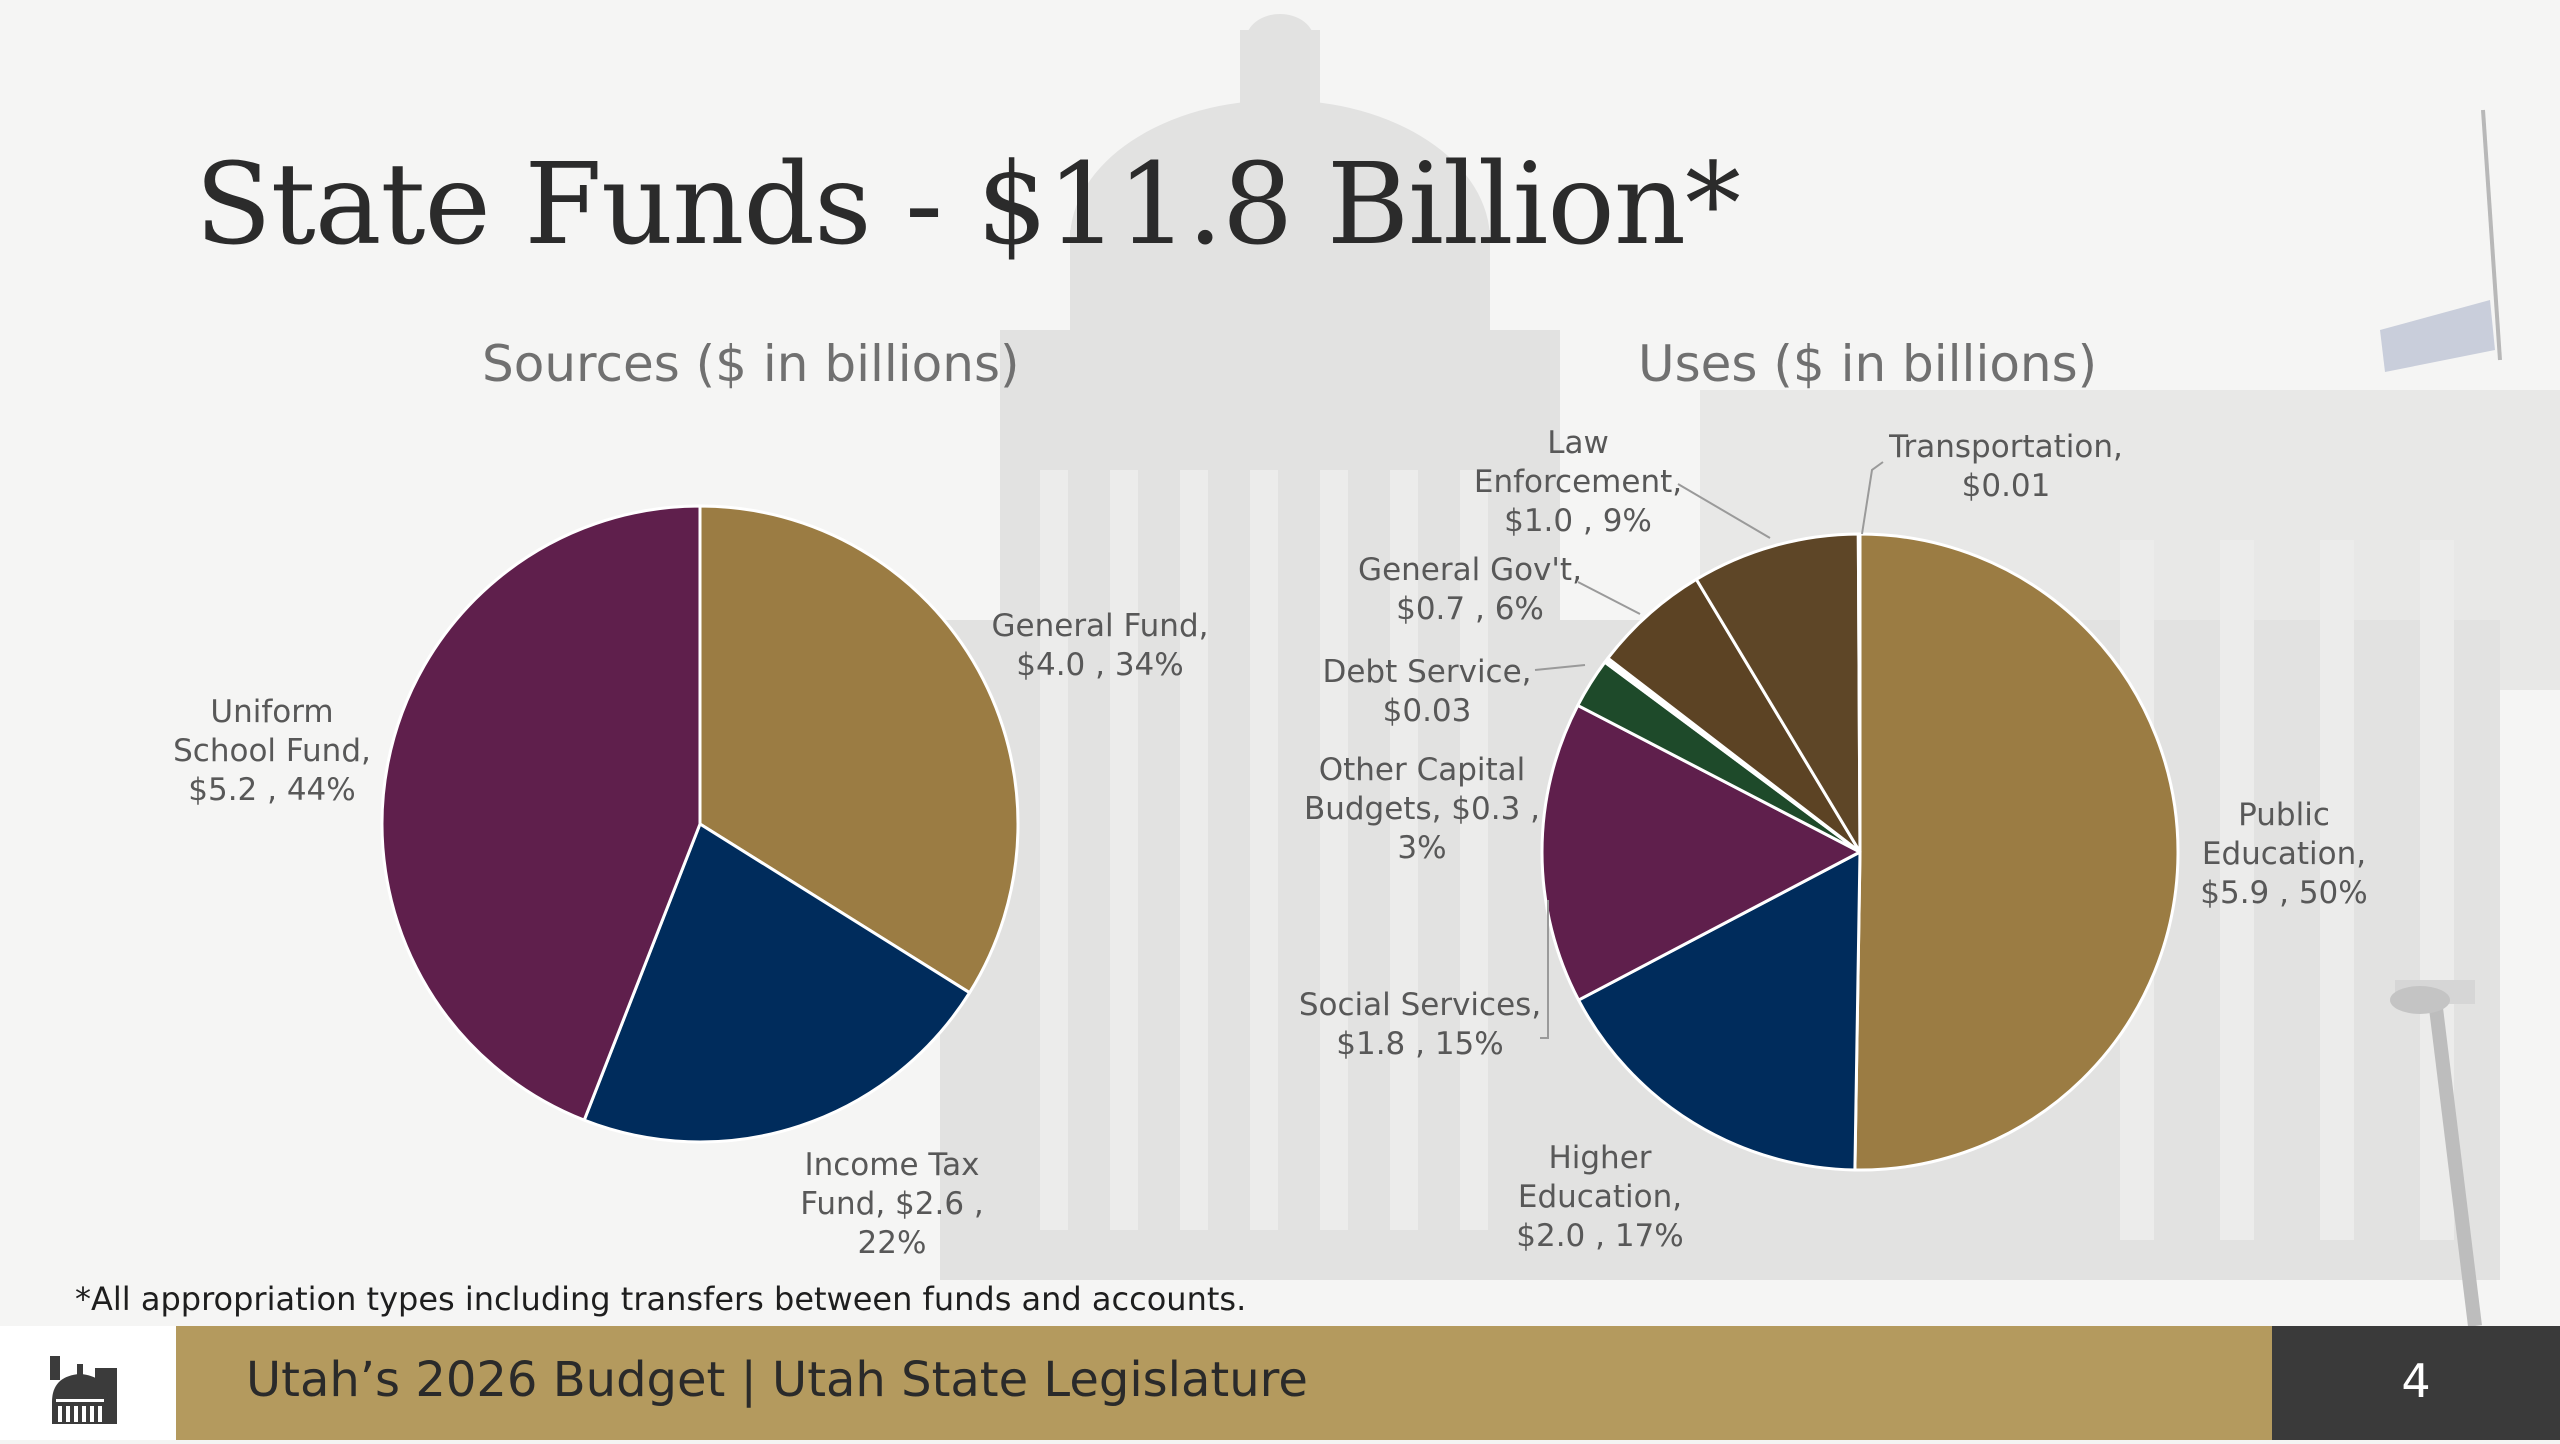 Image resolution: width=2560 pixels, height=1444 pixels. Describe the element at coordinates (1100, 645) in the screenshot. I see `slice-label-general-fund: General Fund, $4.0 , 34%` at that location.